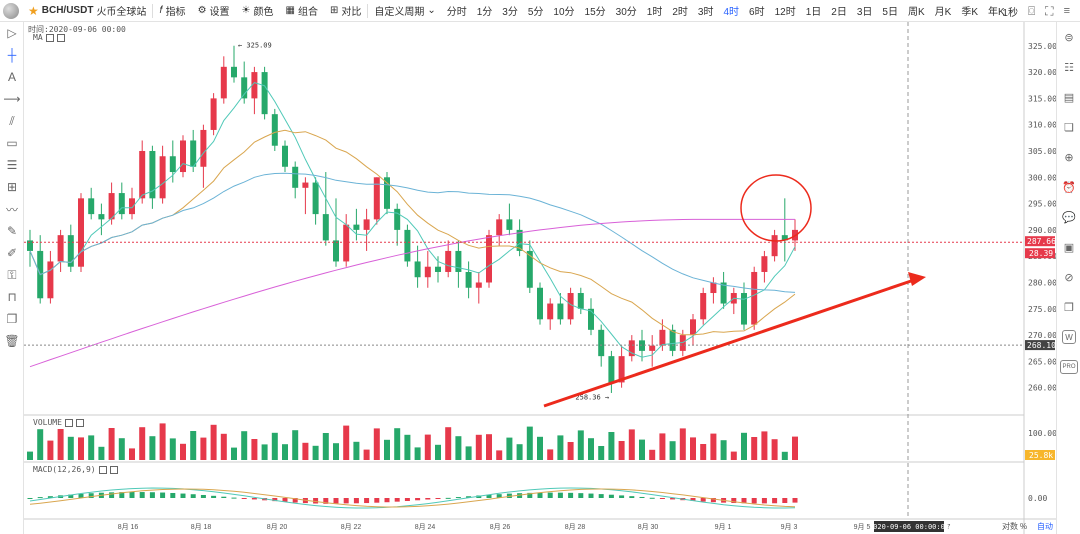 Image resolution: width=1080 pixels, height=534 pixels. What do you see at coordinates (1042, 151) in the screenshot?
I see `price-tick-label: 305.00` at bounding box center [1042, 151].